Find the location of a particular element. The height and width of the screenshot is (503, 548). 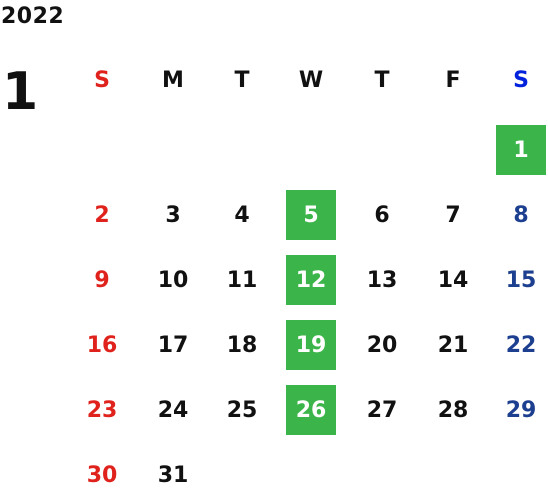

day-number: 9 is located at coordinates (102, 280).